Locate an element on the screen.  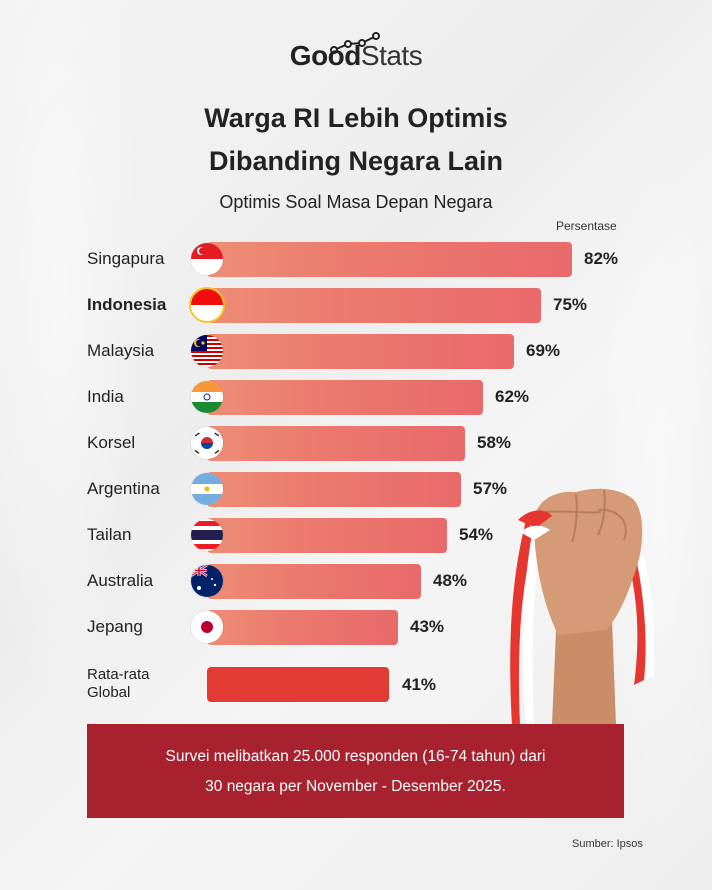
bar-value: 58% is located at coordinates (494, 442).